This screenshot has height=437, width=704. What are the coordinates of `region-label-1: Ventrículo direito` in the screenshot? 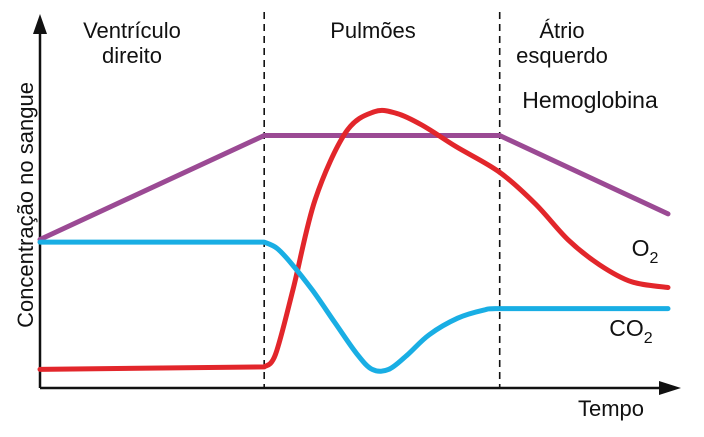 It's located at (132, 43).